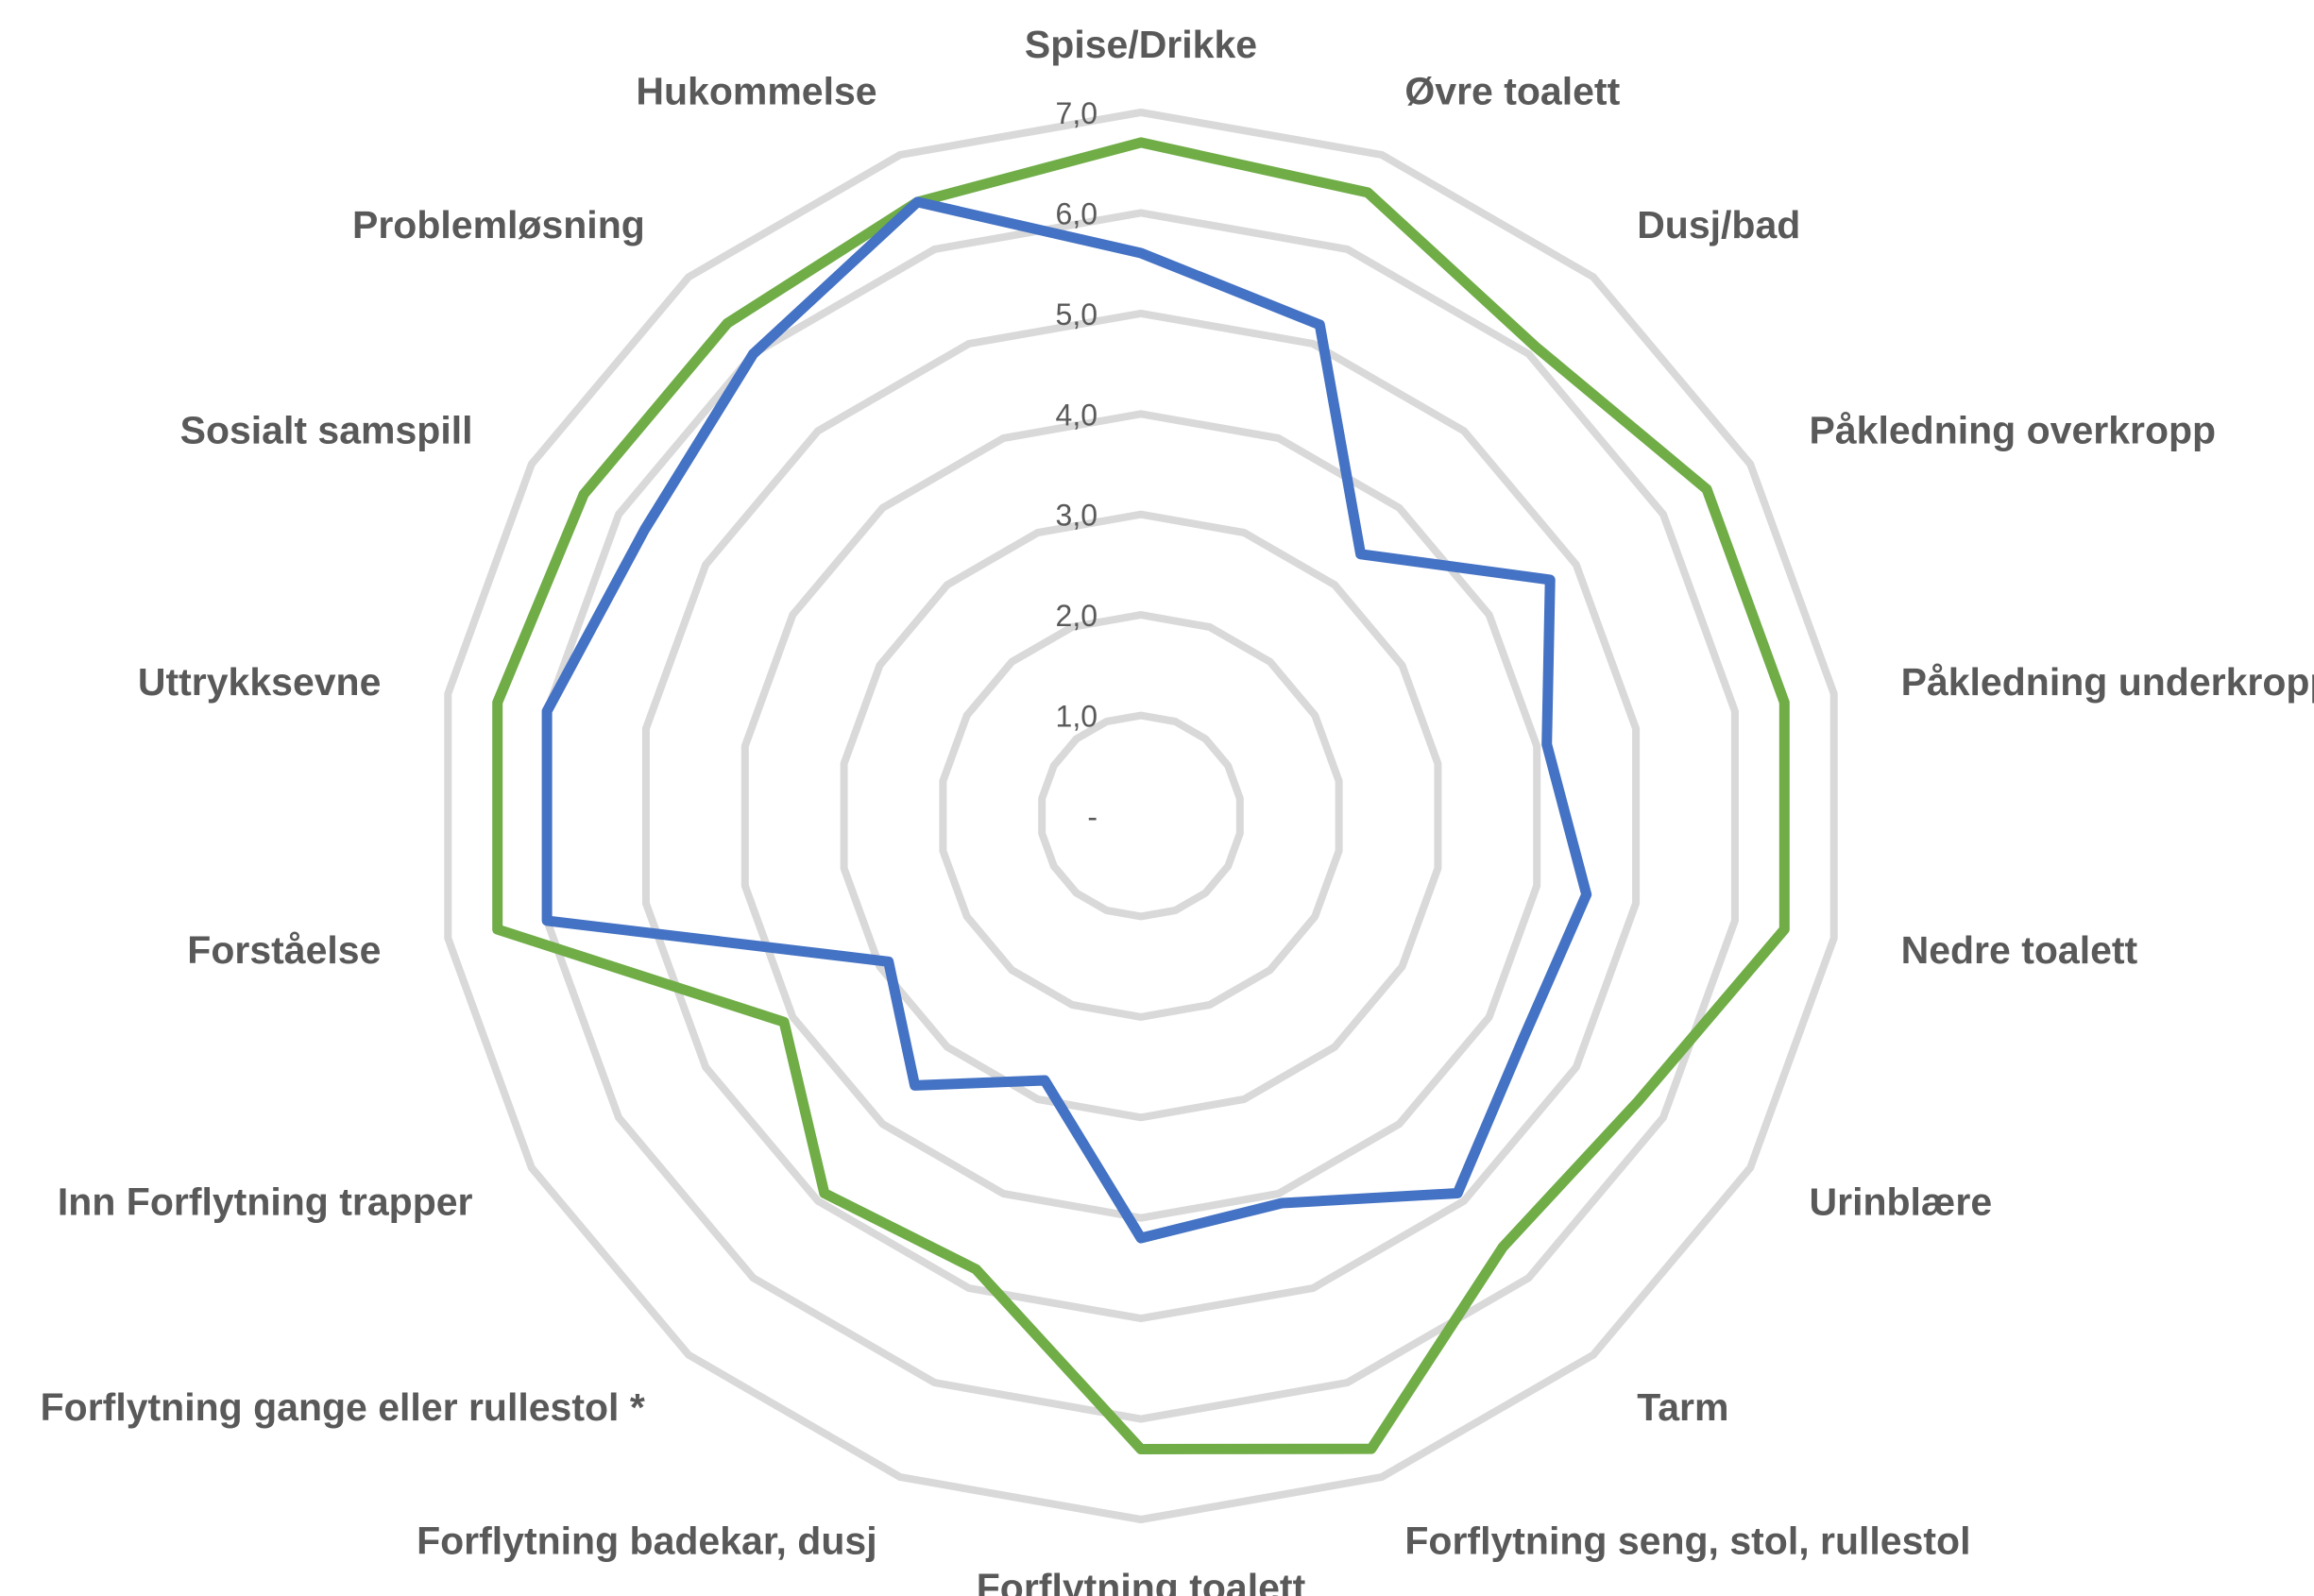  What do you see at coordinates (2107, 682) in the screenshot?
I see `category-label: Påkledning underkropp` at bounding box center [2107, 682].